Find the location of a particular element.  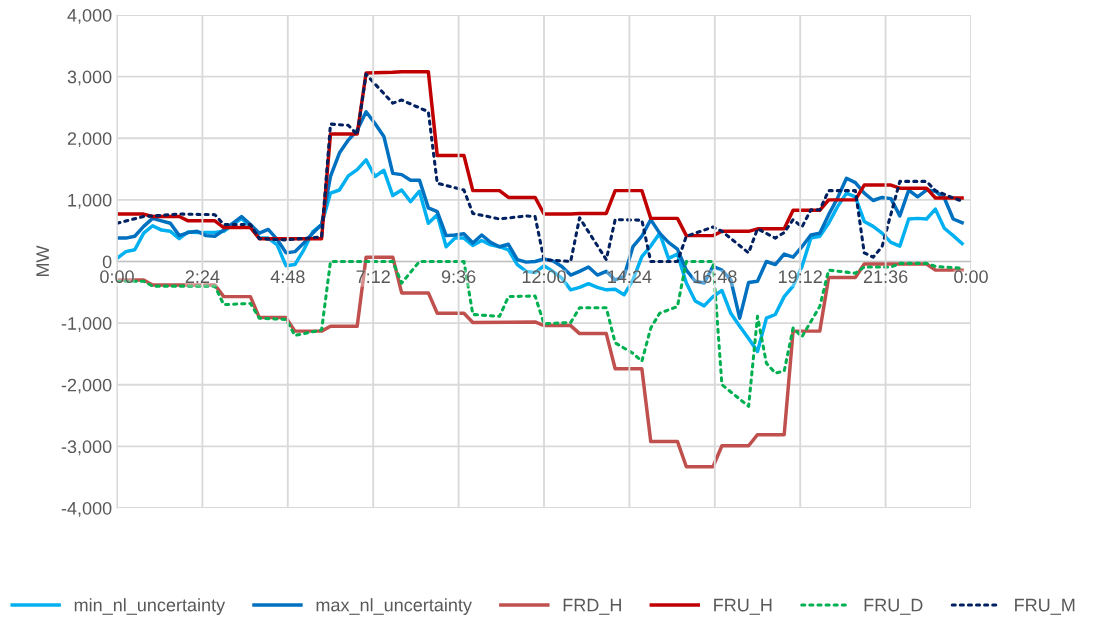

y-tick-label: 0 is located at coordinates (107, 262).